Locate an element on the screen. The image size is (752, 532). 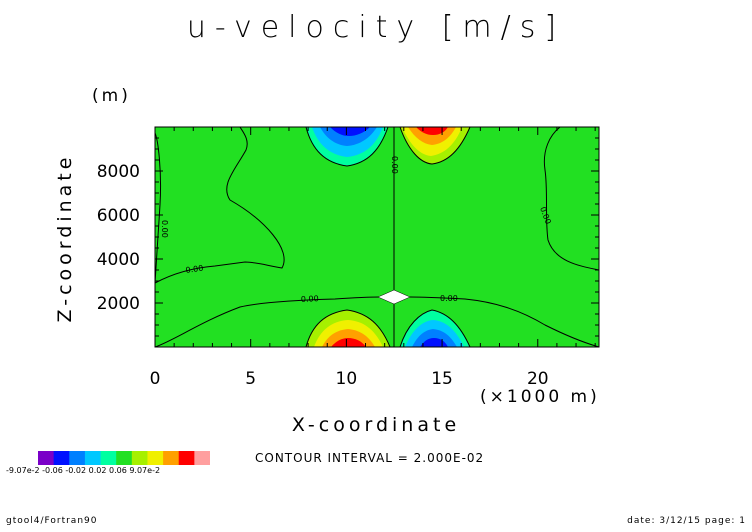
zero-contour-mid-left is located at coordinates (268, 321).